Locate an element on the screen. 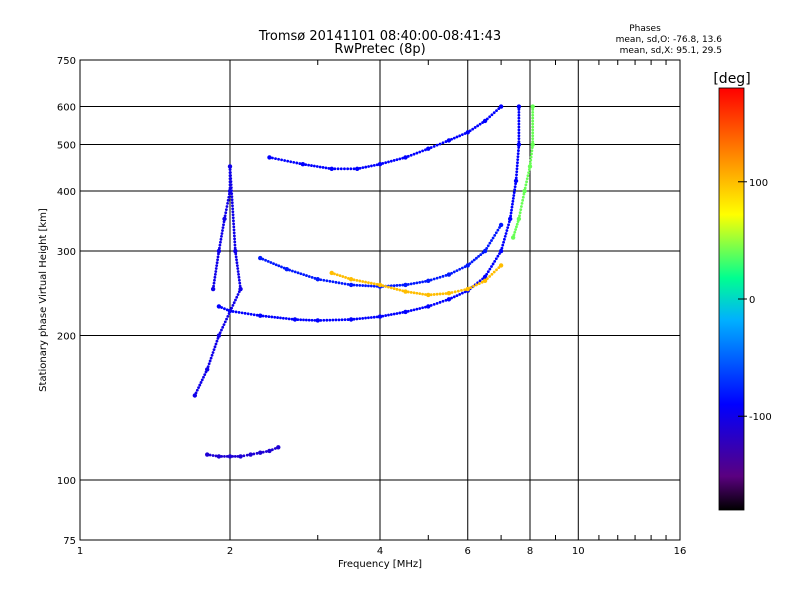  x-tick-label: 16 is located at coordinates (680, 551).